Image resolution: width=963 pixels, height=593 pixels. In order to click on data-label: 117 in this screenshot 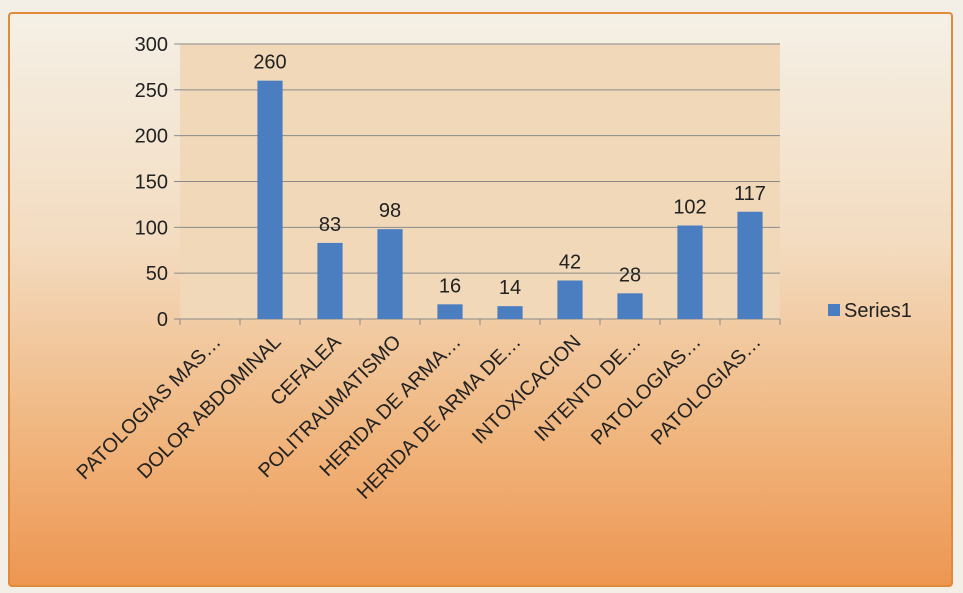, I will do `click(750, 194)`.